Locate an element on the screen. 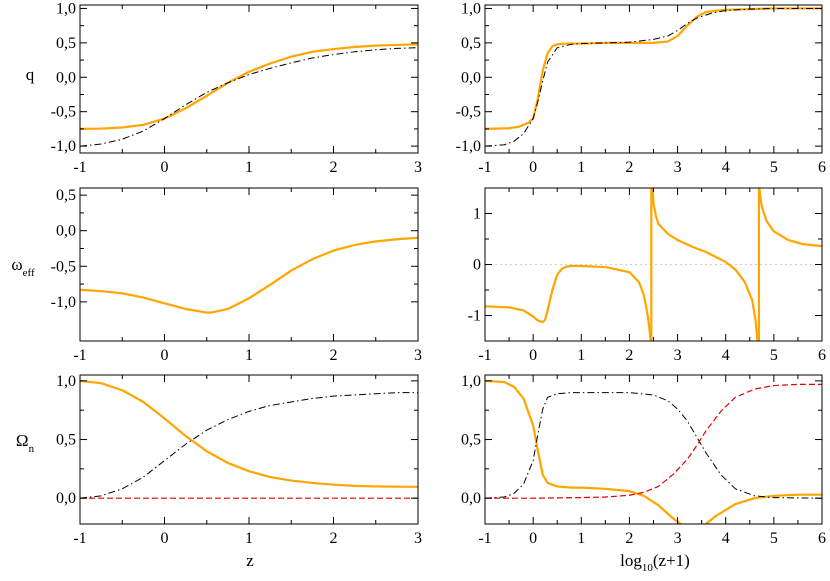  panel-O_log: -1 0 1 2 3 4 5 6 0,0 0,5 1,0 is located at coordinates (643, 460).